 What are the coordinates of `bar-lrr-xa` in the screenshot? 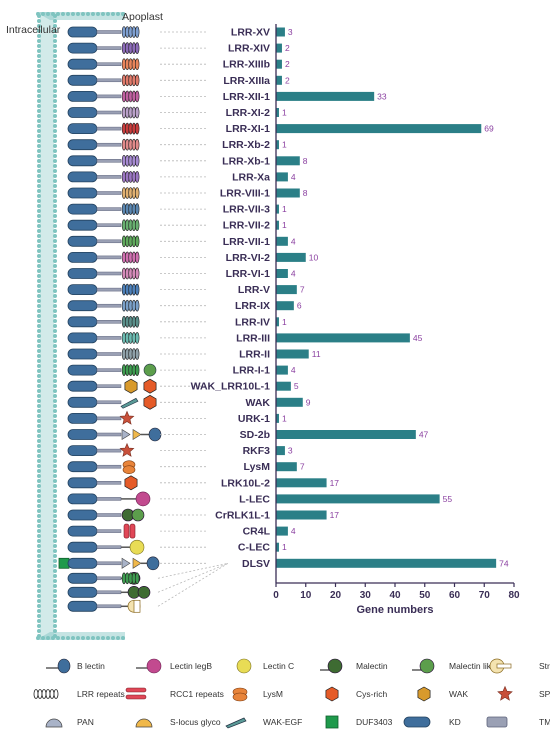 It's located at (282, 177).